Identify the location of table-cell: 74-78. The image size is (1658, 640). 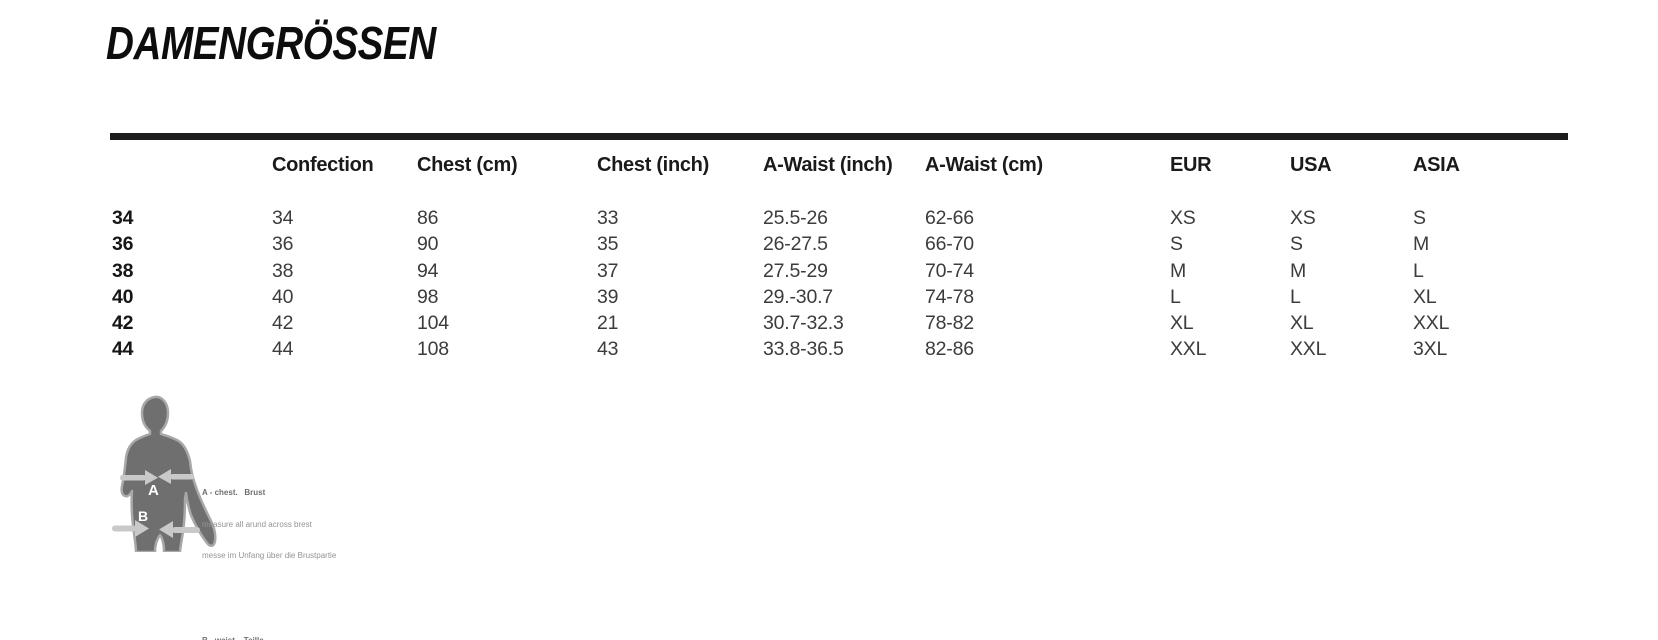
(949, 296).